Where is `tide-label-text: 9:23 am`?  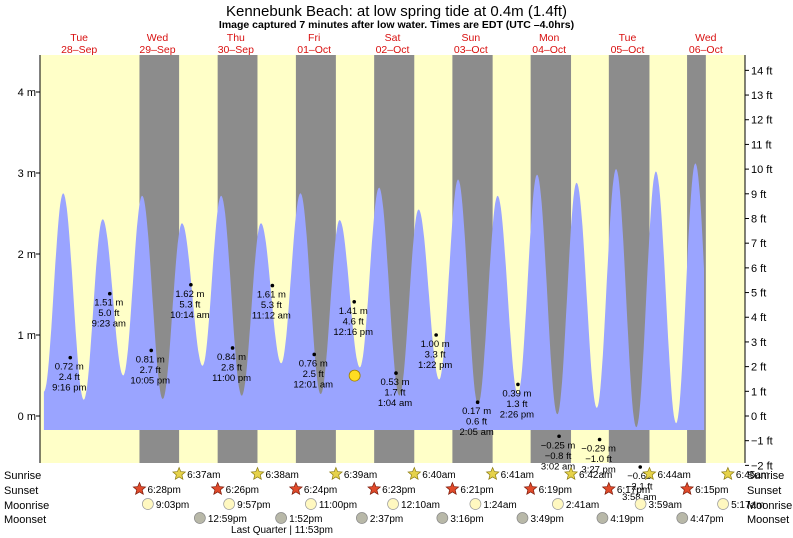
tide-label-text: 9:23 am is located at coordinates (109, 324).